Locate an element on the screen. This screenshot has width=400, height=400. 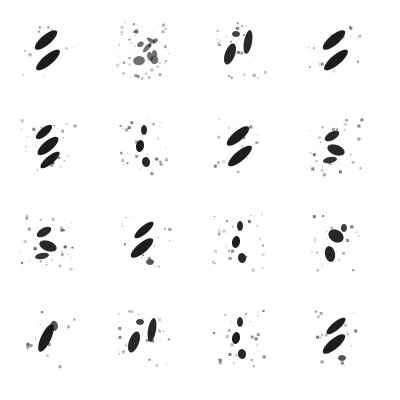
digit-tile-r2c3 is located at coordinates (240, 146).